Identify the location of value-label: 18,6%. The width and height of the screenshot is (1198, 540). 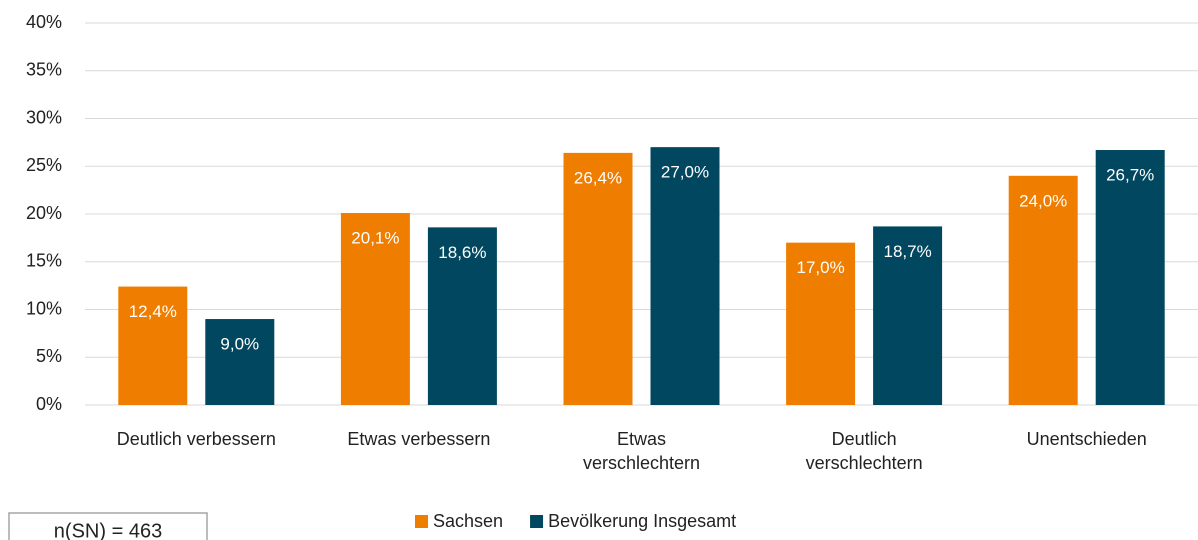
(462, 252).